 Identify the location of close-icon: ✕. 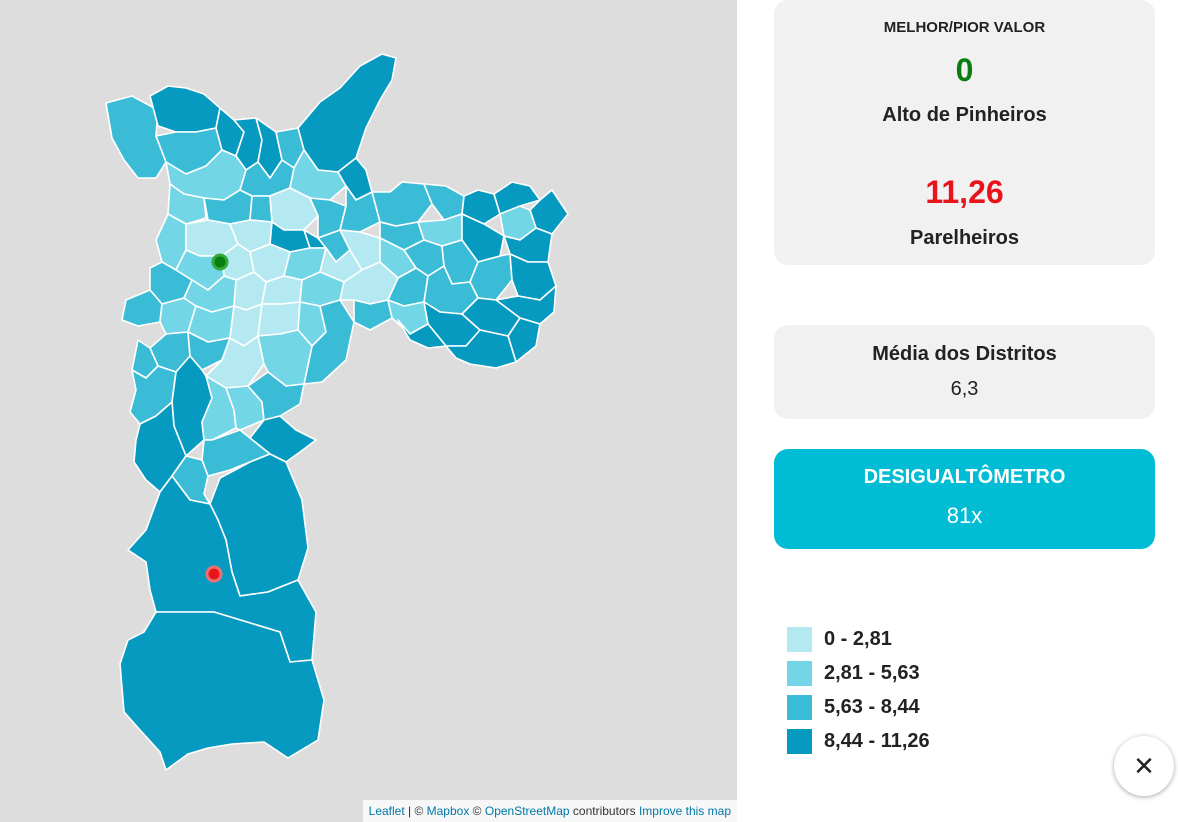
(1144, 766).